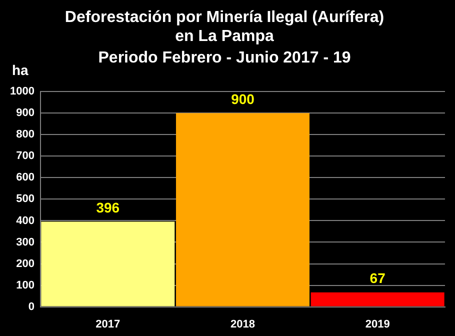 This screenshot has width=455, height=336. What do you see at coordinates (224, 27) in the screenshot?
I see `chart-title: Deforestación por Minería Ilegal (Aurífera) en La Pampa` at bounding box center [224, 27].